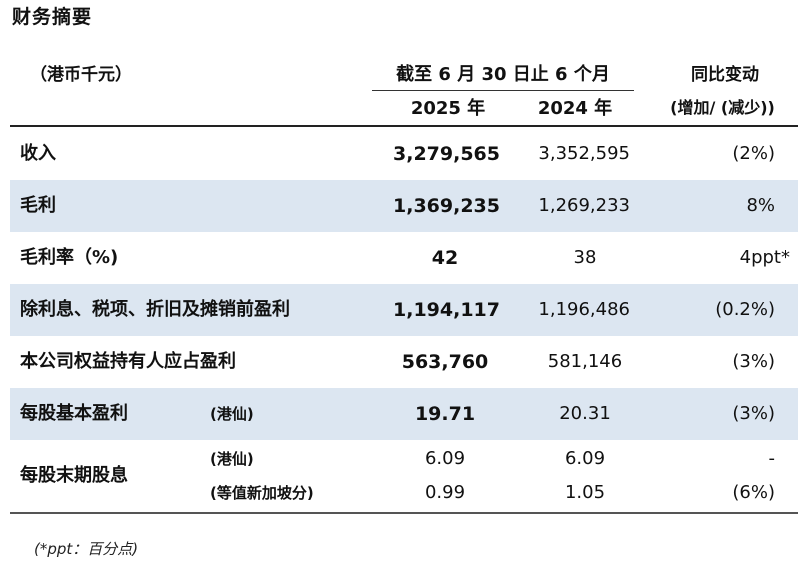  I want to click on dividend-2025-hk: 6.09, so click(445, 458).